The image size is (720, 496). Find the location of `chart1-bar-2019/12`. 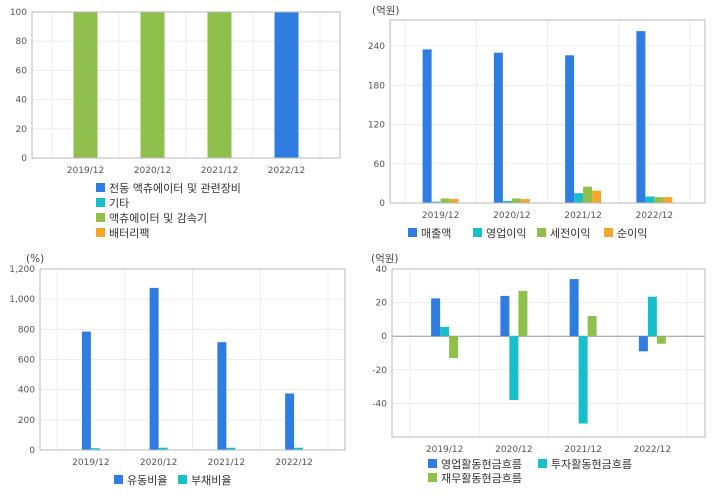

chart1-bar-2019/12 is located at coordinates (85, 85).